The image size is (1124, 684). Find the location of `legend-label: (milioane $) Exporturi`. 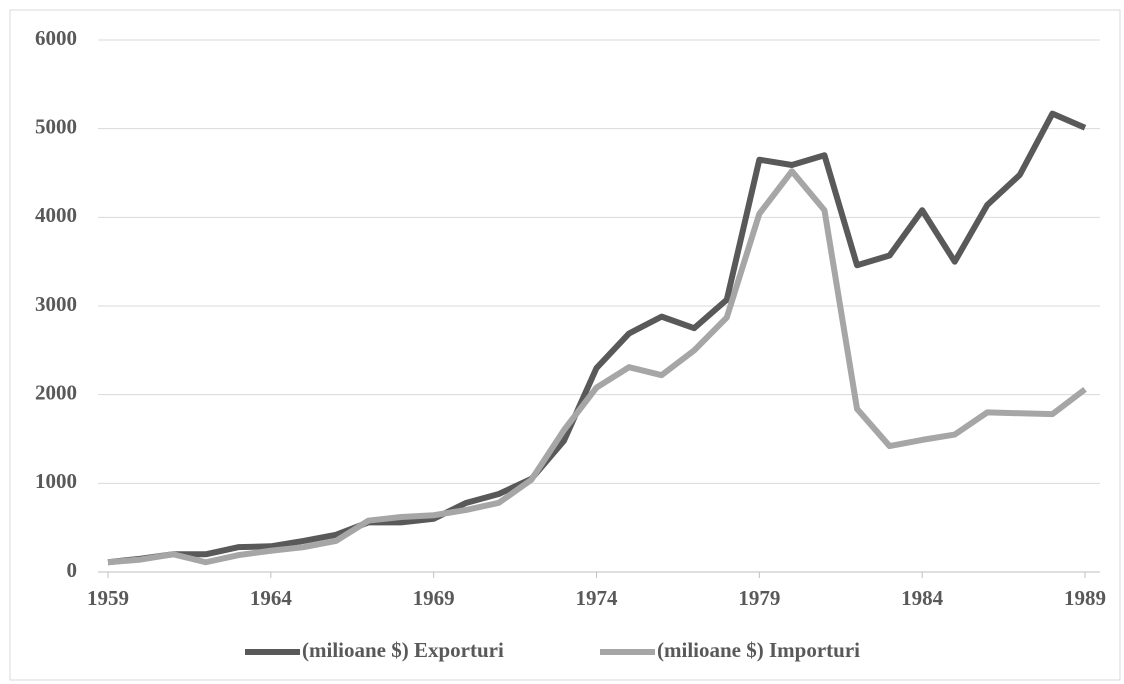

legend-label: (milioane $) Exporturi is located at coordinates (403, 650).